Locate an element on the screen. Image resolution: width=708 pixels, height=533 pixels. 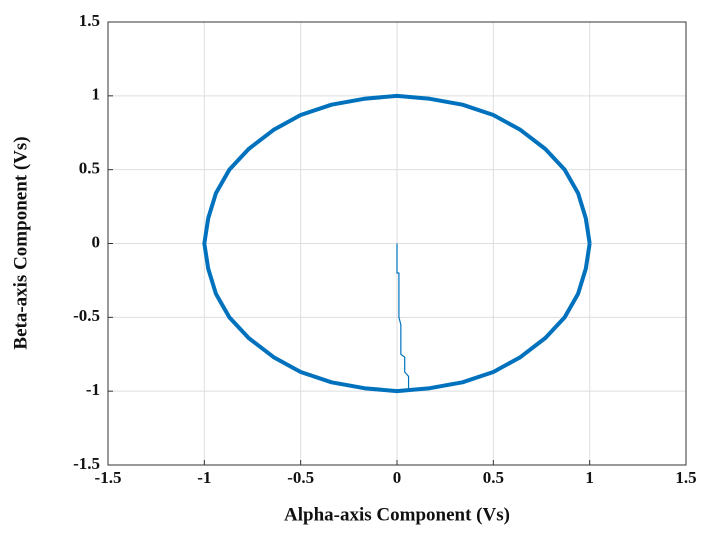
y-axis-label: Beta-axis Component (Vs) is located at coordinates (20, 242).